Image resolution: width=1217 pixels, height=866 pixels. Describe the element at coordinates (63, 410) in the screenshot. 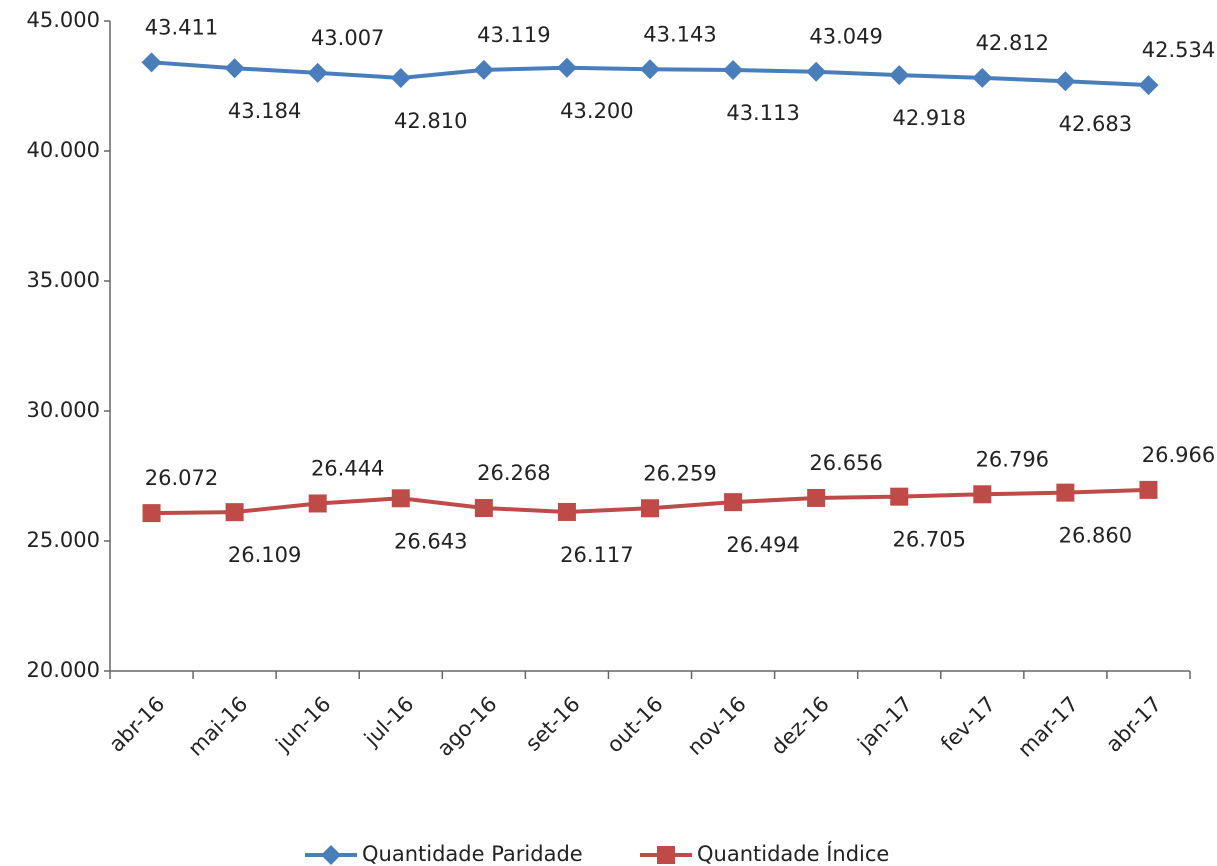

I see `y-tick-label: 30.000` at that location.